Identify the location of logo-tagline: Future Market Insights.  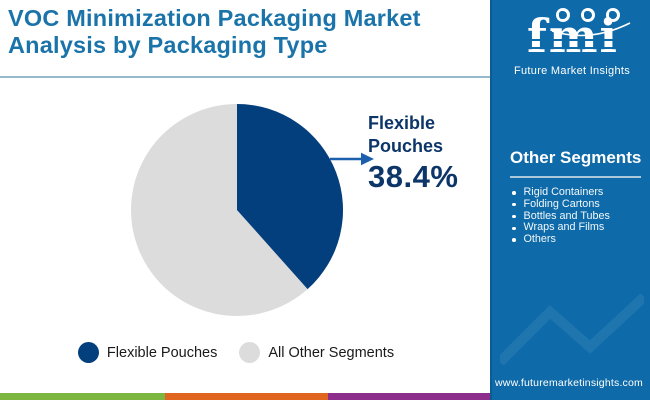
(572, 71).